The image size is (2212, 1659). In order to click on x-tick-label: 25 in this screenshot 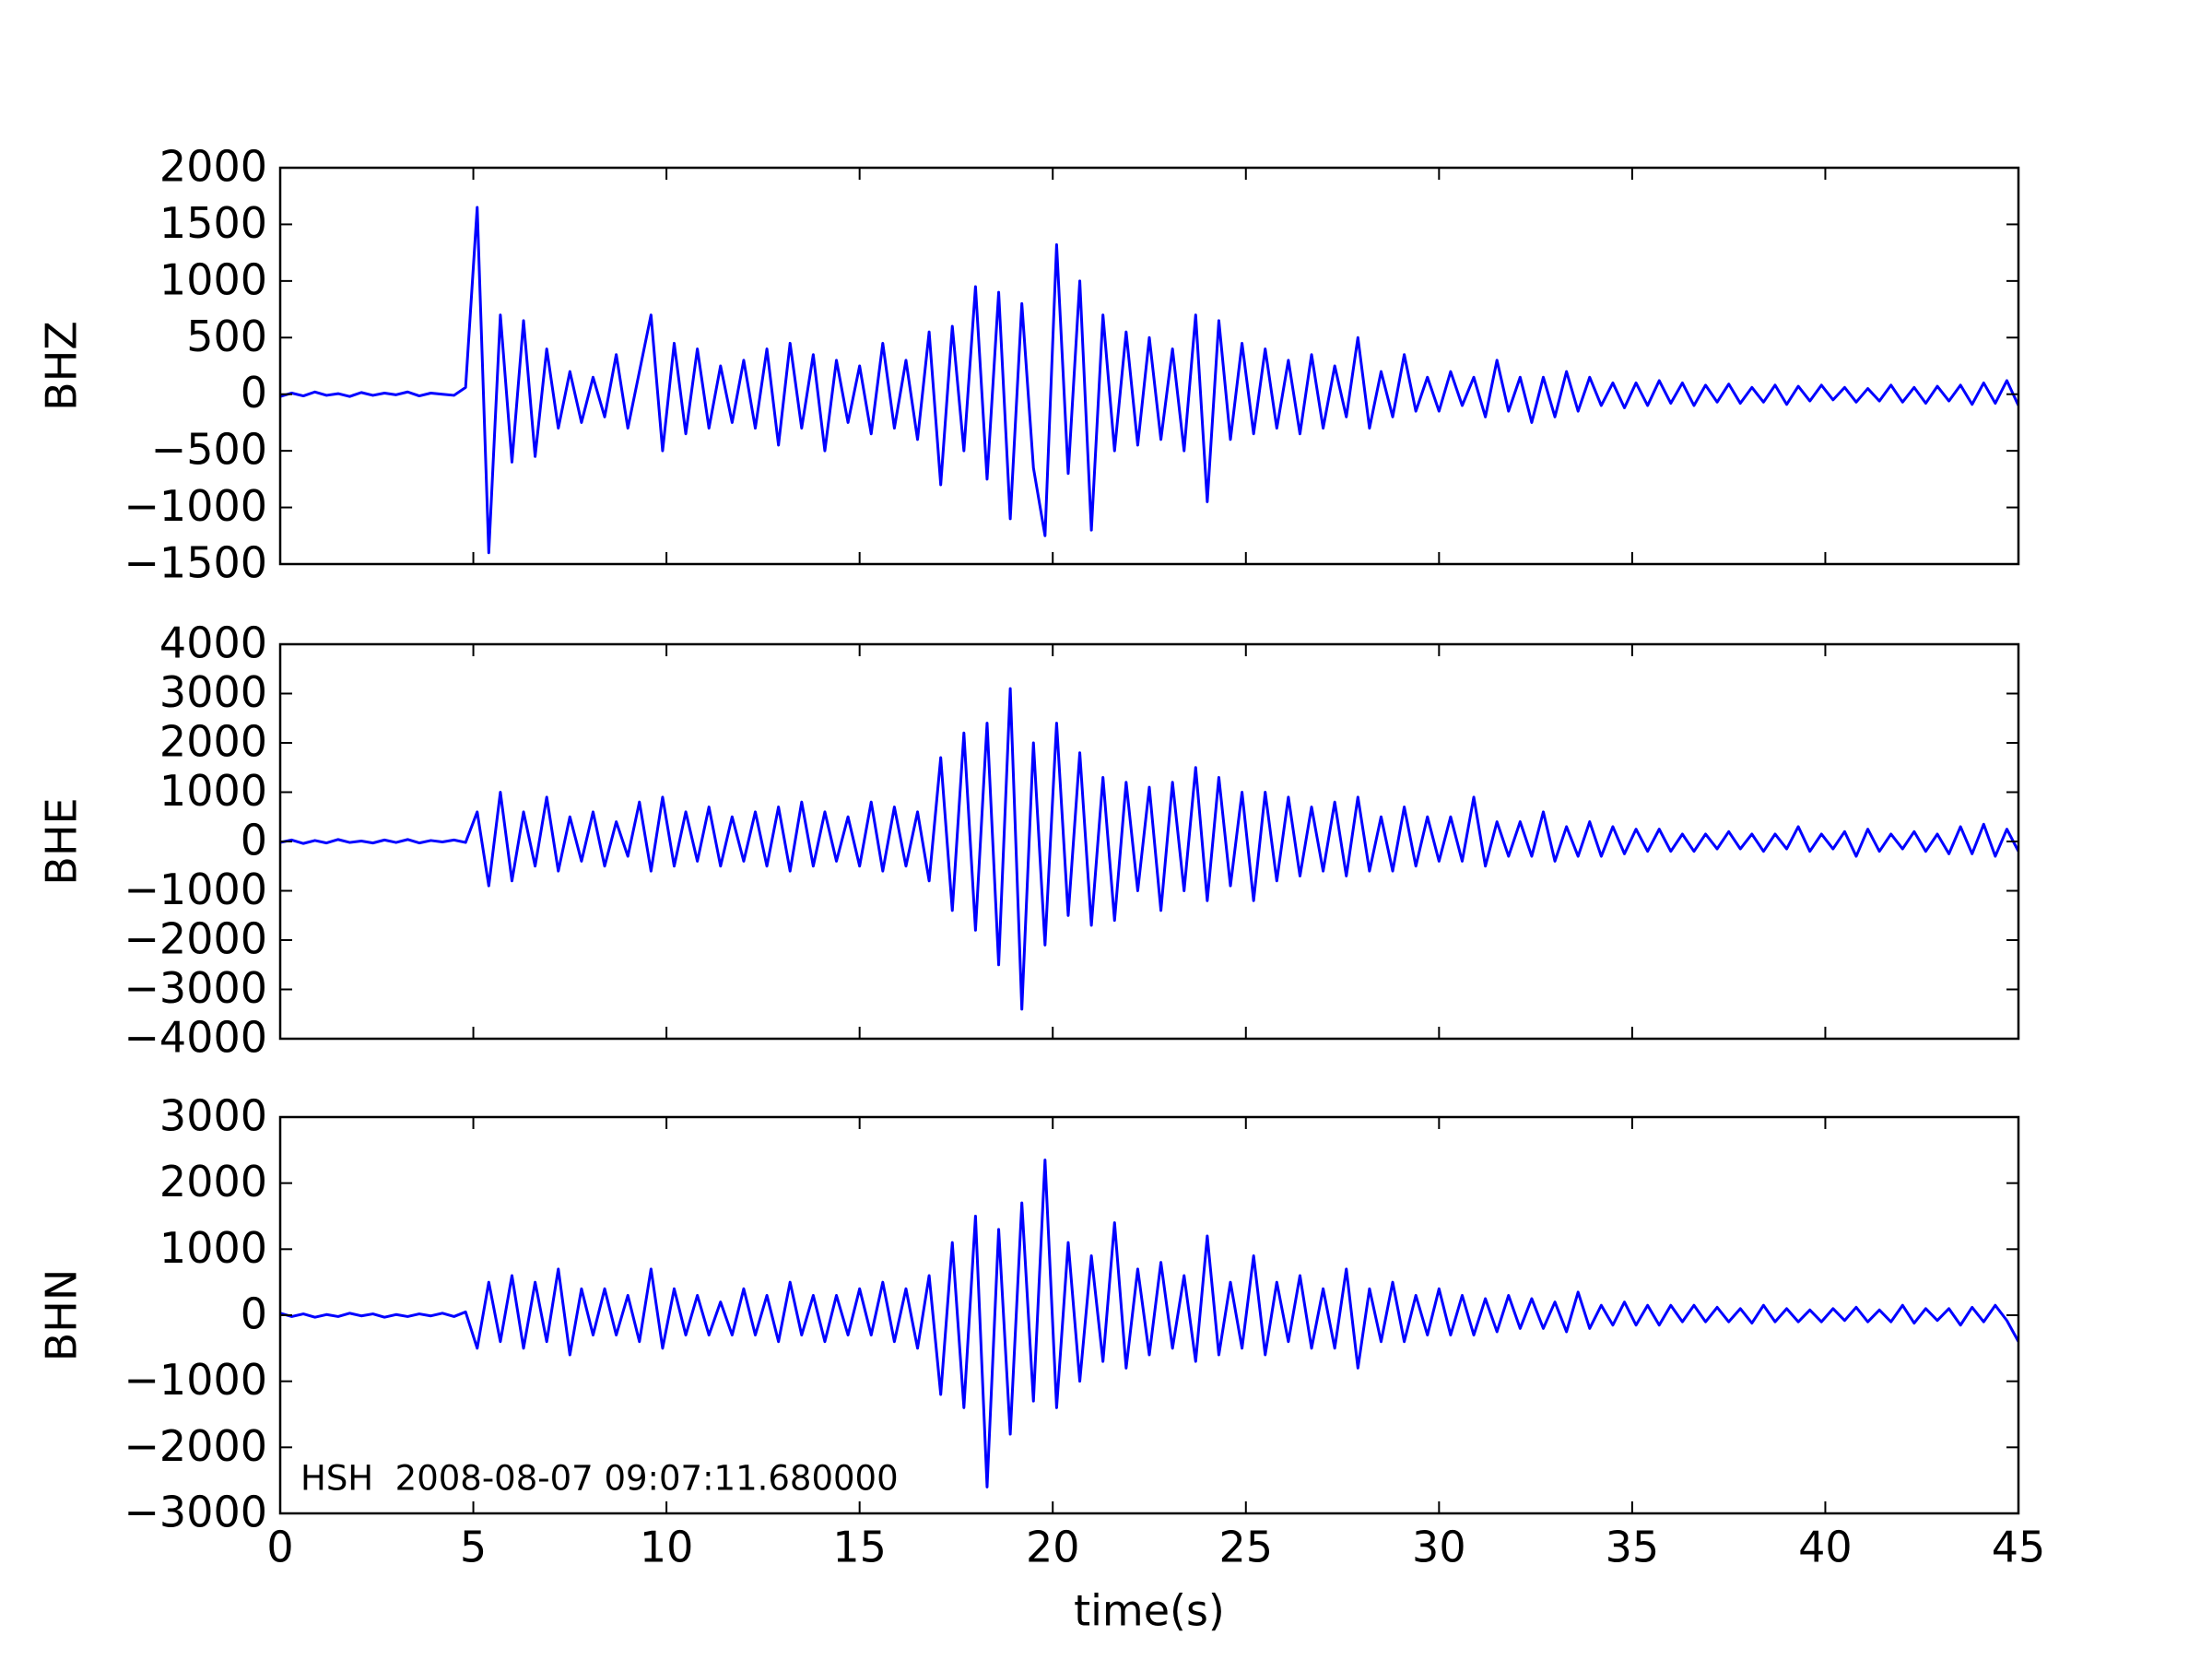, I will do `click(1246, 1547)`.